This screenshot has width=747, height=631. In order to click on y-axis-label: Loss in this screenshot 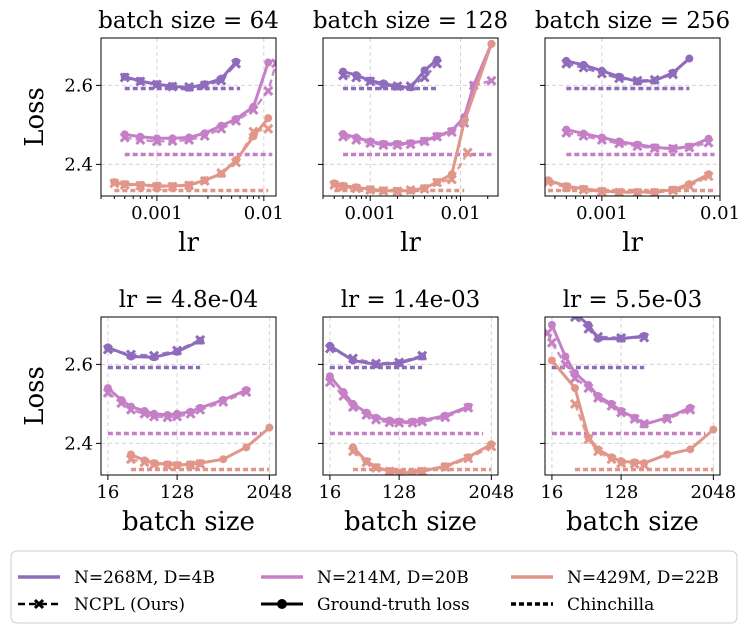, I will do `click(35, 117)`.